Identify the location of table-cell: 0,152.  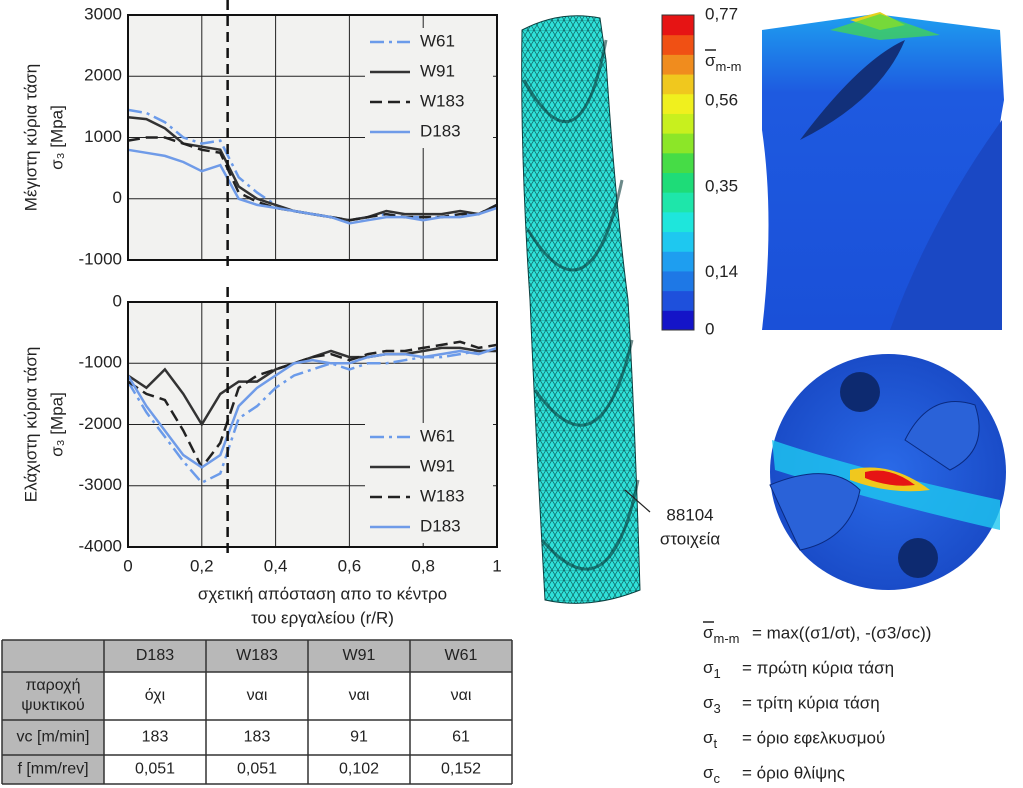
(461, 769).